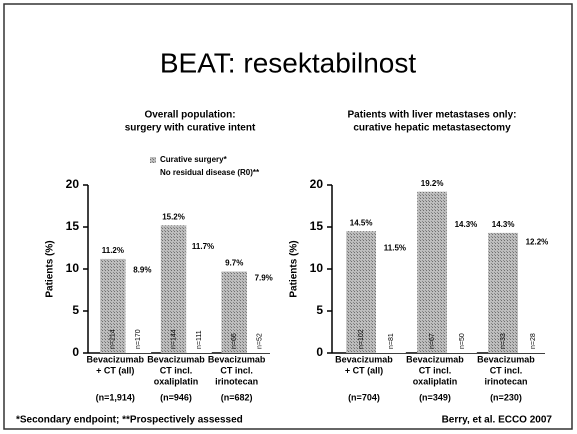  What do you see at coordinates (432, 183) in the screenshot?
I see `value-label: 19.2%` at bounding box center [432, 183].